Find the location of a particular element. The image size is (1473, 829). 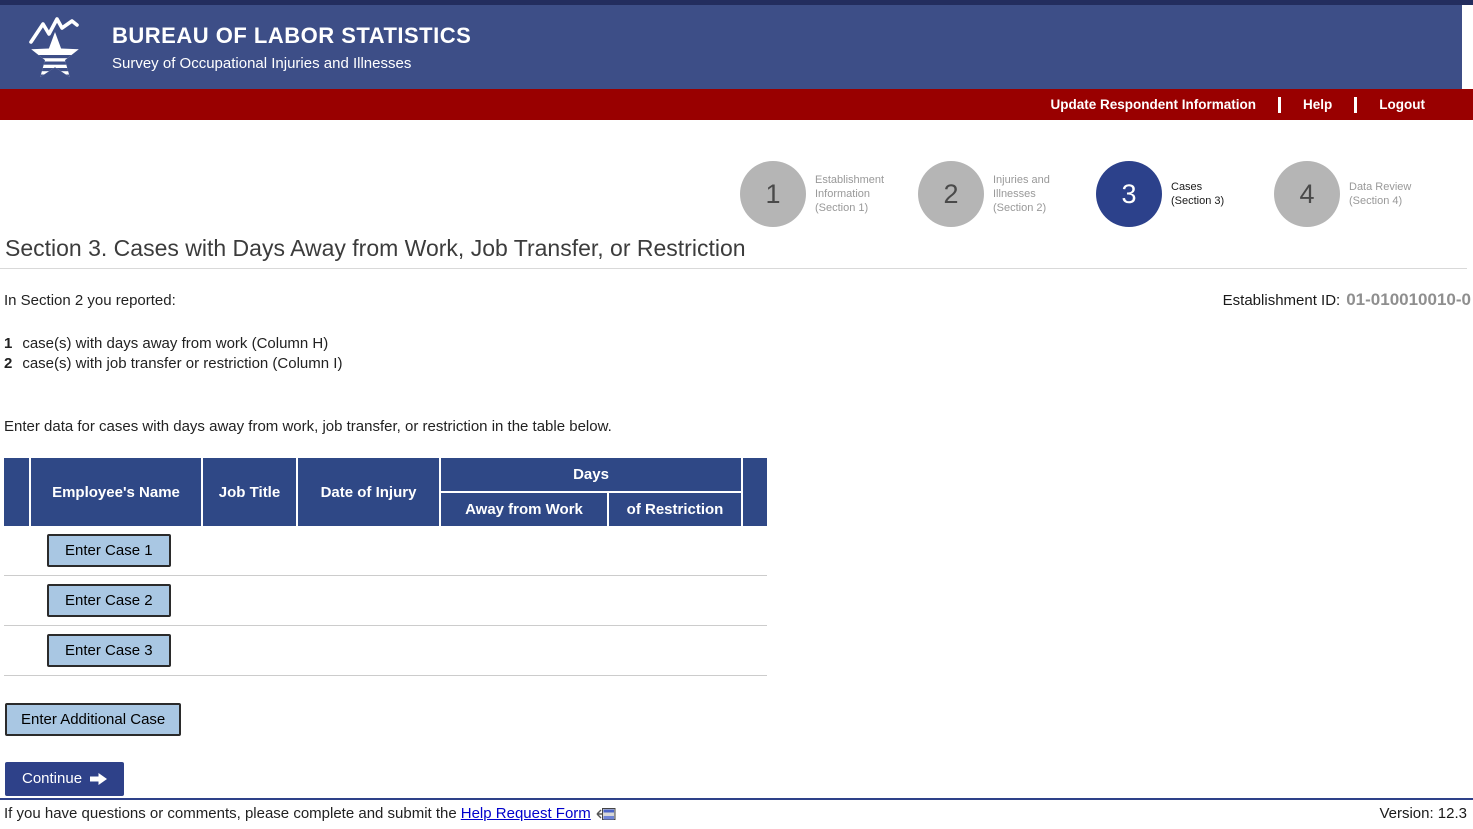

step-1-establishment-information: 1 Establishment Information (Section 1) is located at coordinates (829, 194).